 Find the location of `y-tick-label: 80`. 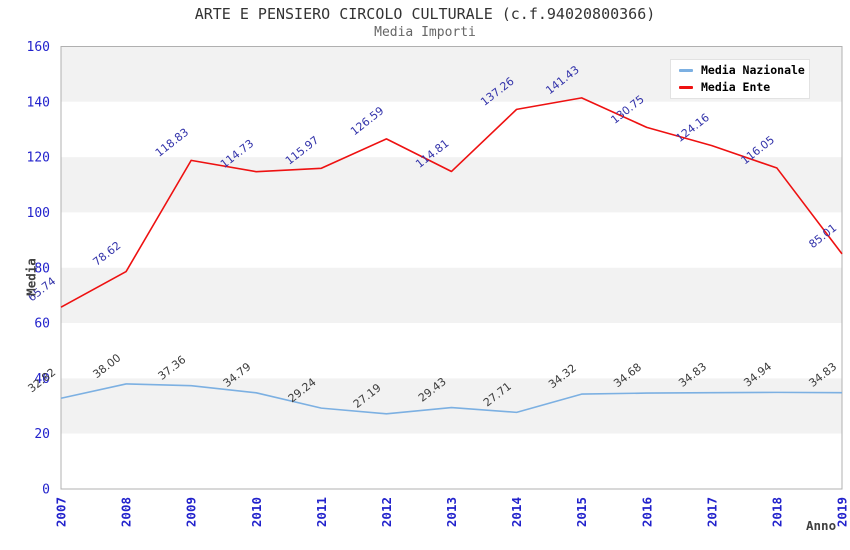

y-tick-label: 80 is located at coordinates (42, 268).